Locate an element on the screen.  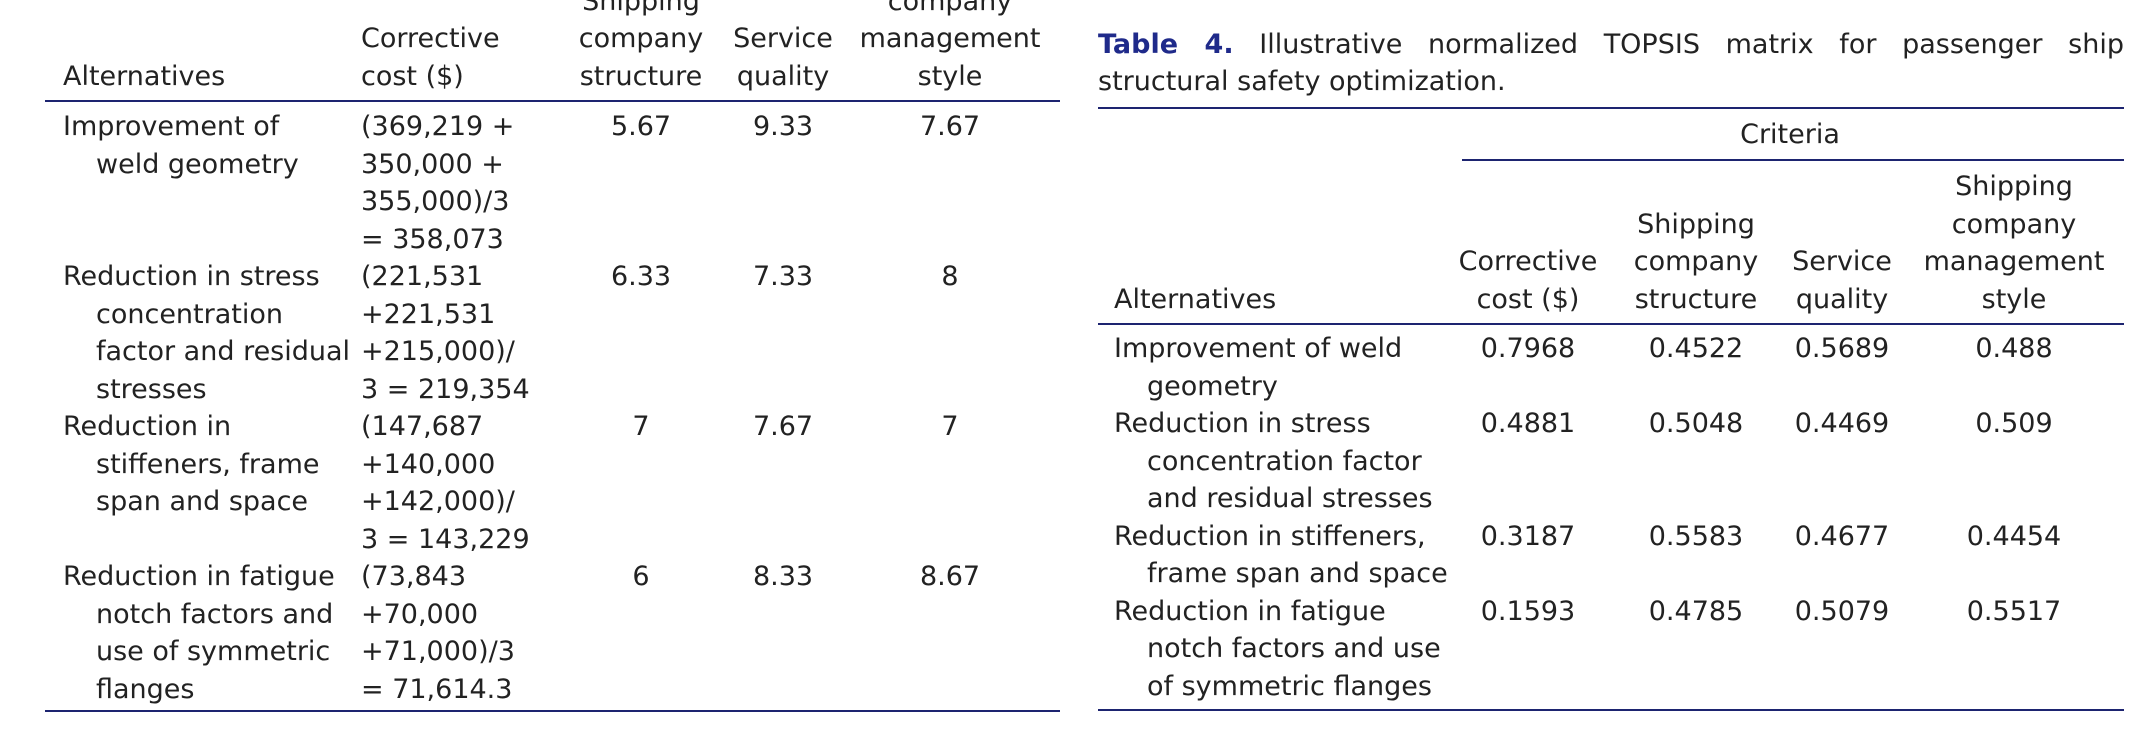
table-cell: (73,843 is located at coordinates (414, 576).